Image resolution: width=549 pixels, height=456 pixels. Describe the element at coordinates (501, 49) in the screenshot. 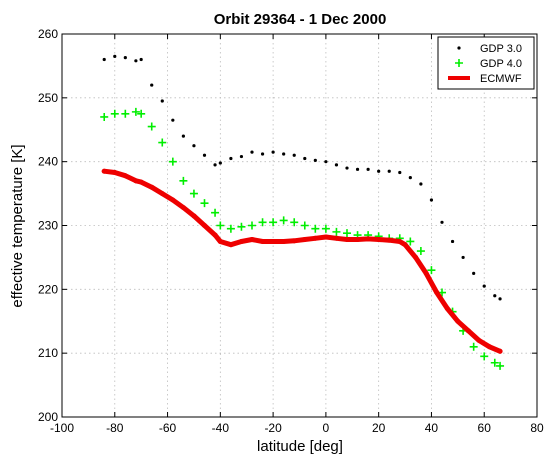

I see `legend-label: GDP 3.0` at that location.